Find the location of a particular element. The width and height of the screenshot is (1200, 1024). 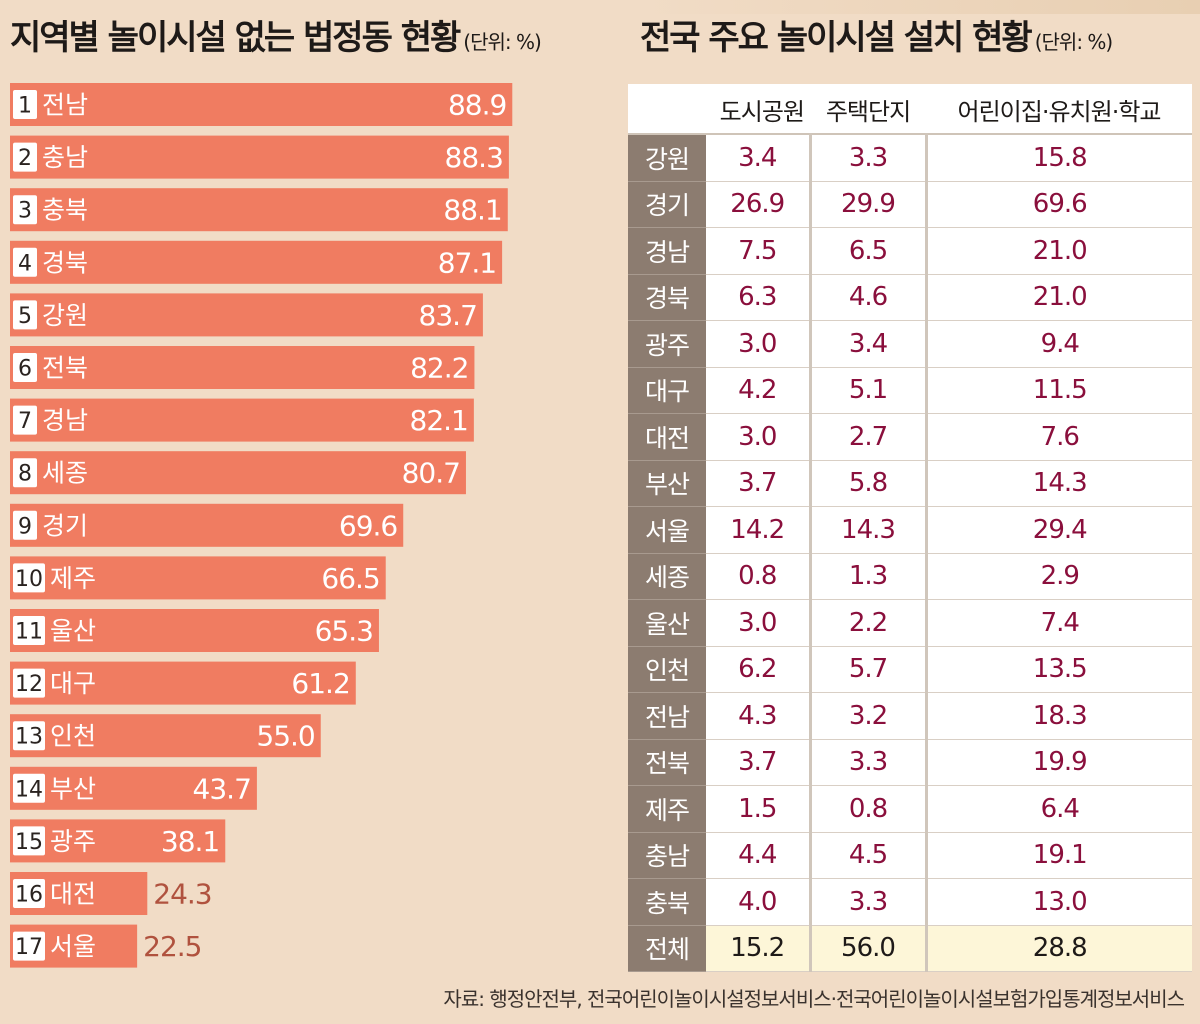

table-value-cell: 19.1 is located at coordinates (1059, 855).